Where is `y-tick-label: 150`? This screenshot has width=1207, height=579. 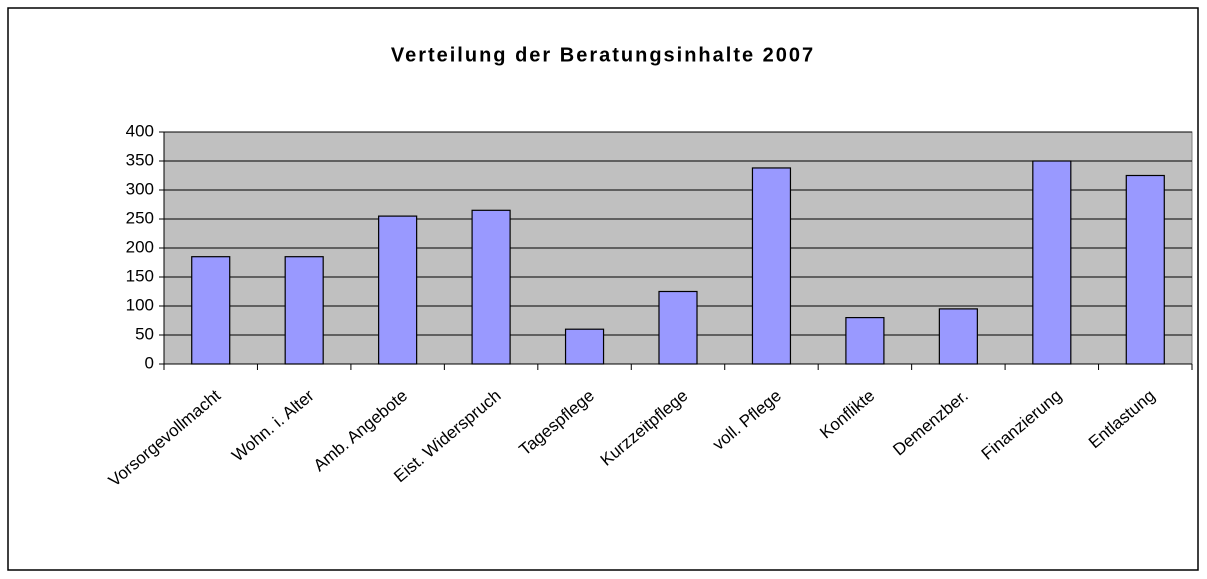 y-tick-label: 150 is located at coordinates (140, 275).